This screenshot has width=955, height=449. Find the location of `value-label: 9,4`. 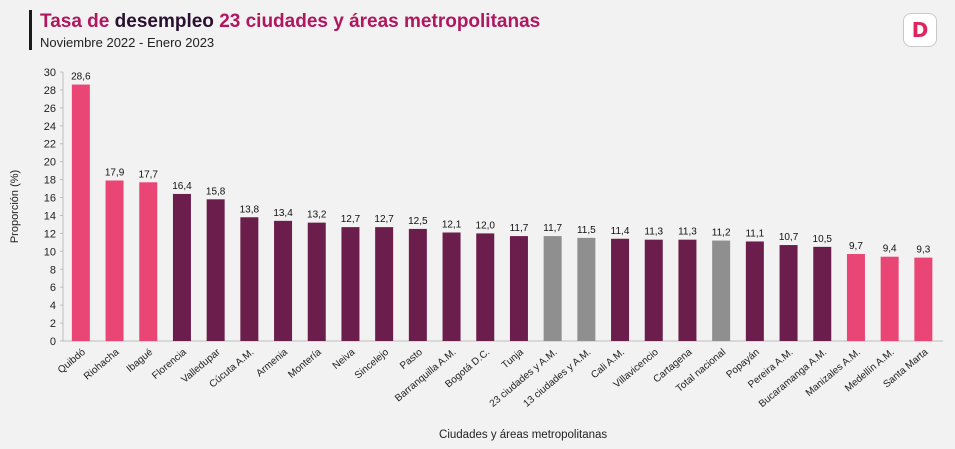

value-label: 9,4 is located at coordinates (890, 249).